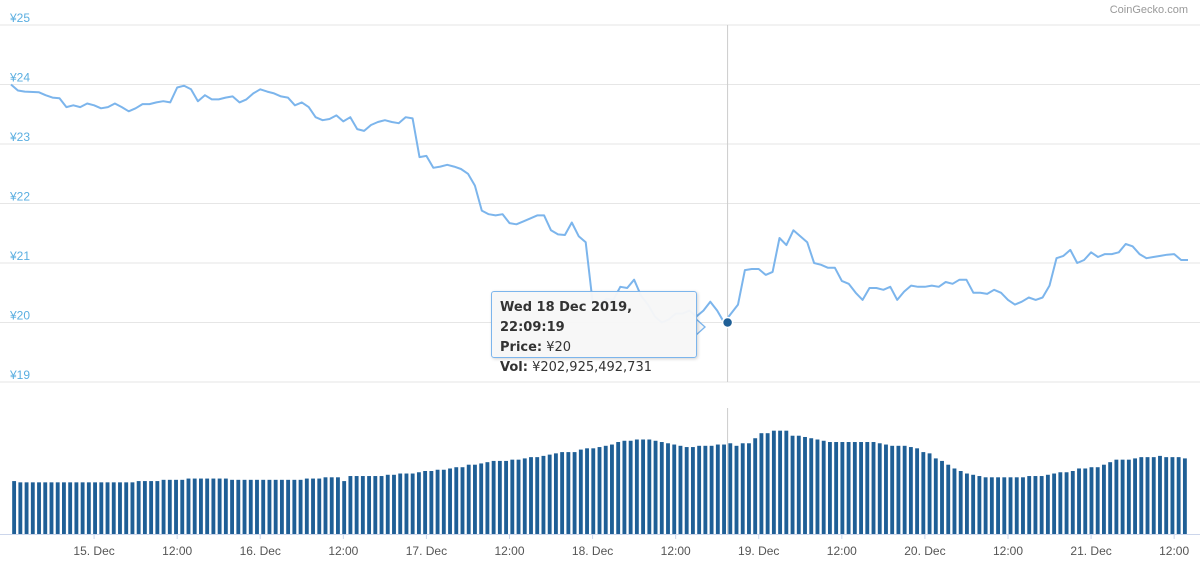 This screenshot has height=571, width=1200. I want to click on tooltip-price-row: Price: ¥20, so click(594, 348).